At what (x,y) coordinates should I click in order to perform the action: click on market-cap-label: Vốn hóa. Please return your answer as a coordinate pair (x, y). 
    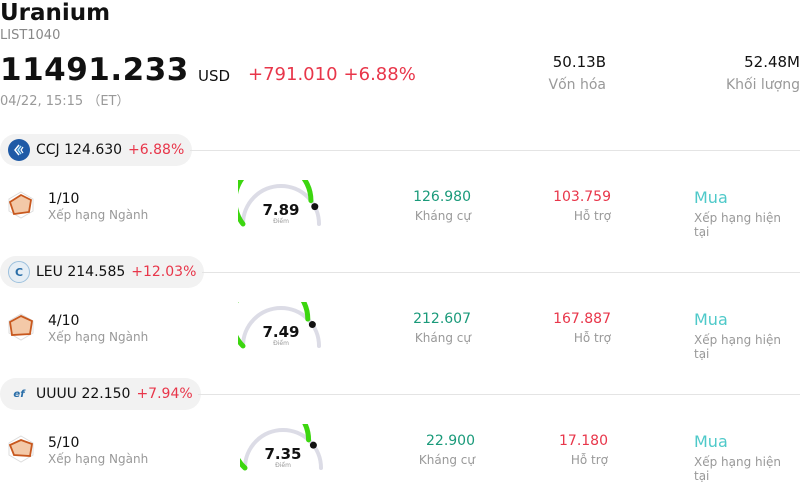
    Looking at the image, I should click on (577, 85).